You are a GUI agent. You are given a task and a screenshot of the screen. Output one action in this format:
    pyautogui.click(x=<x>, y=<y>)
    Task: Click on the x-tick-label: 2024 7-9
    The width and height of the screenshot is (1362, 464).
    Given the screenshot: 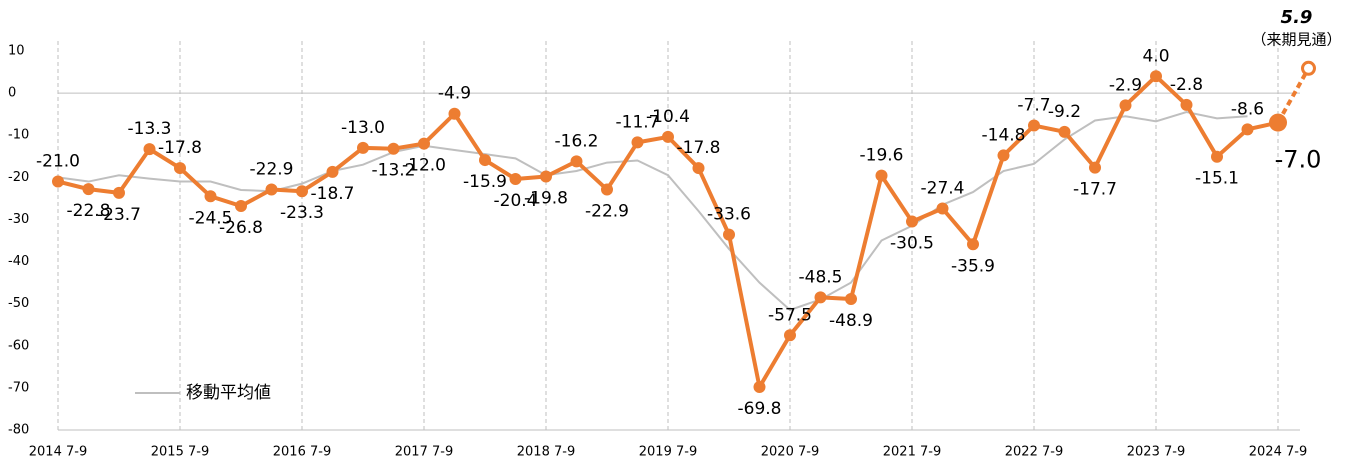 What is the action you would take?
    pyautogui.click(x=1278, y=452)
    